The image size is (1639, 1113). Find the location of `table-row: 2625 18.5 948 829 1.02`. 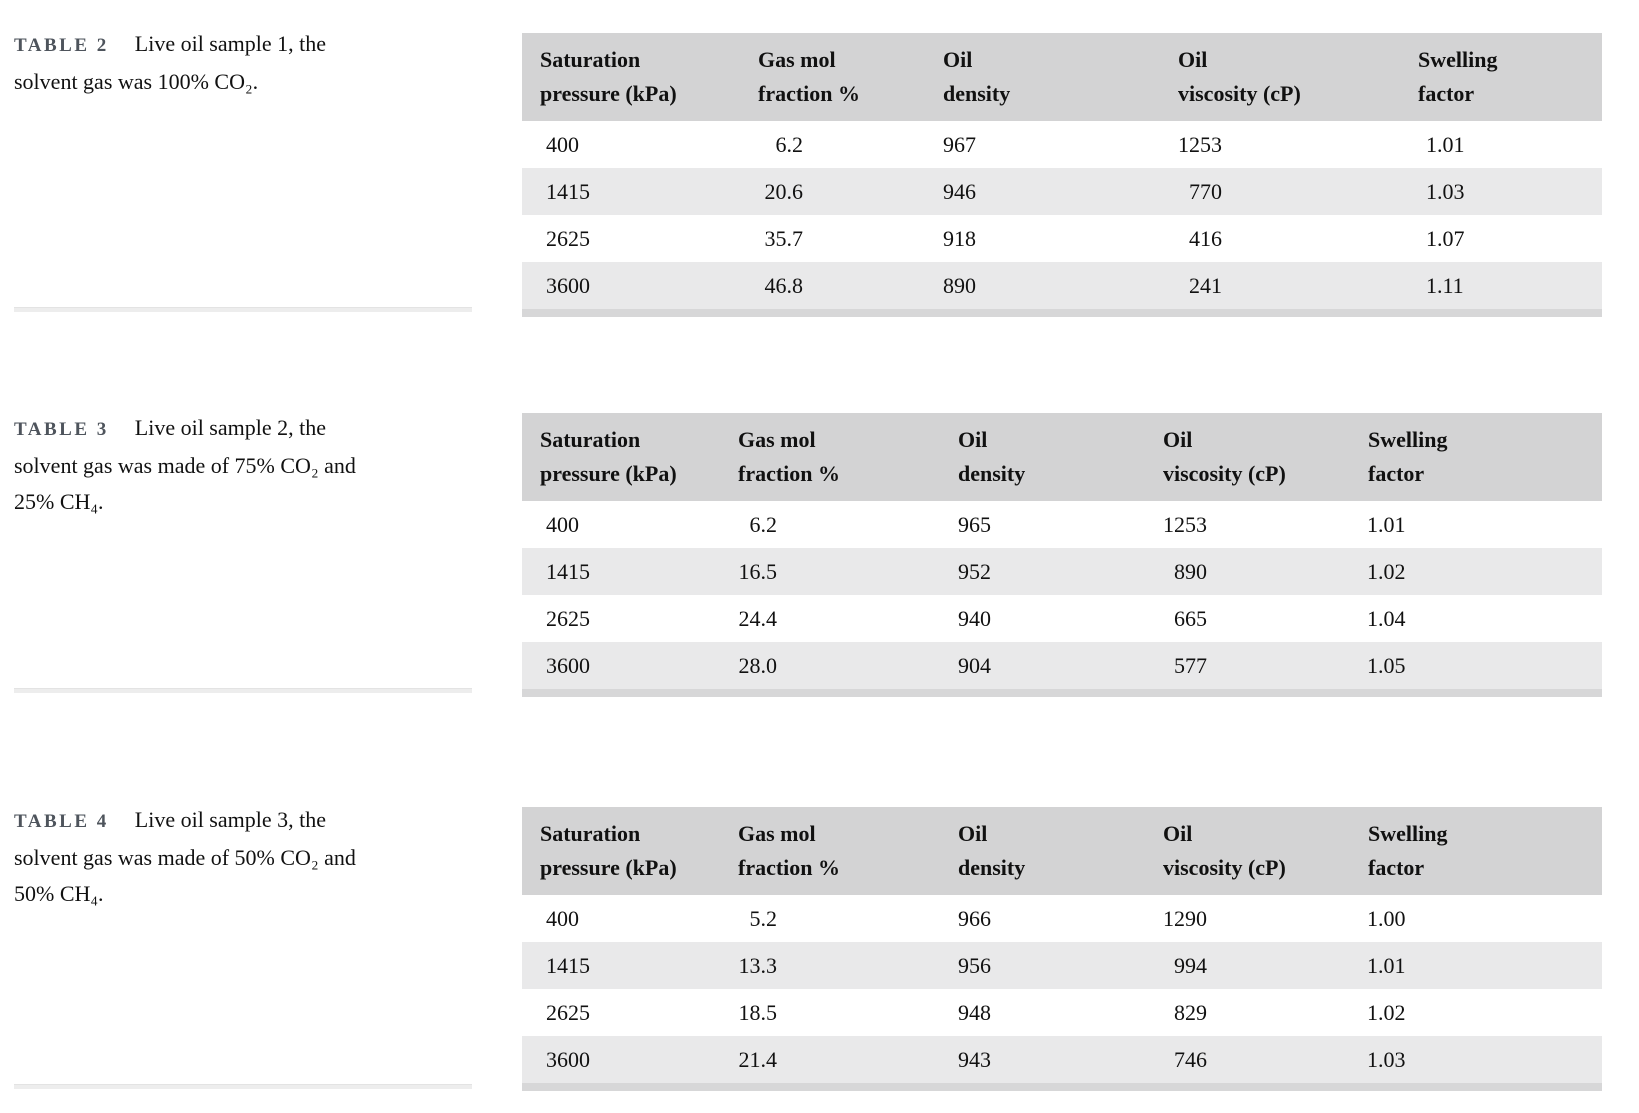

table-row: 2625 18.5 948 829 1.02 is located at coordinates (1062, 1012).